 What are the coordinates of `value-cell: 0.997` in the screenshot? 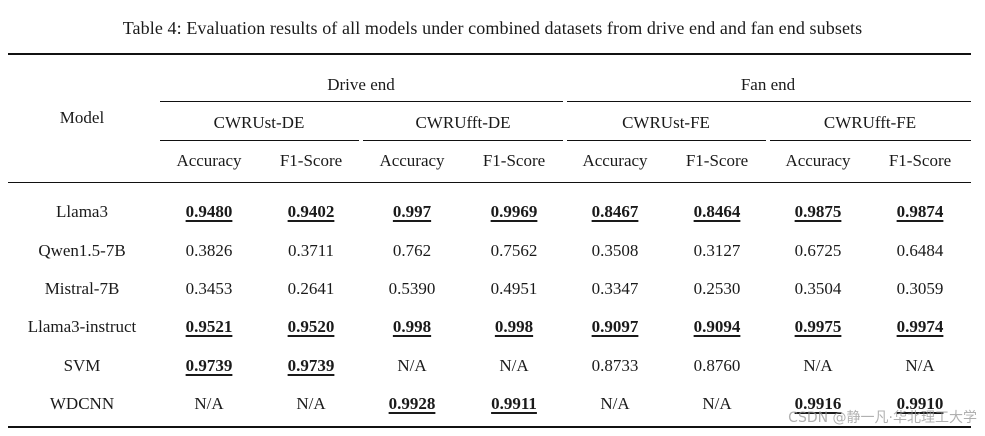 It's located at (412, 211).